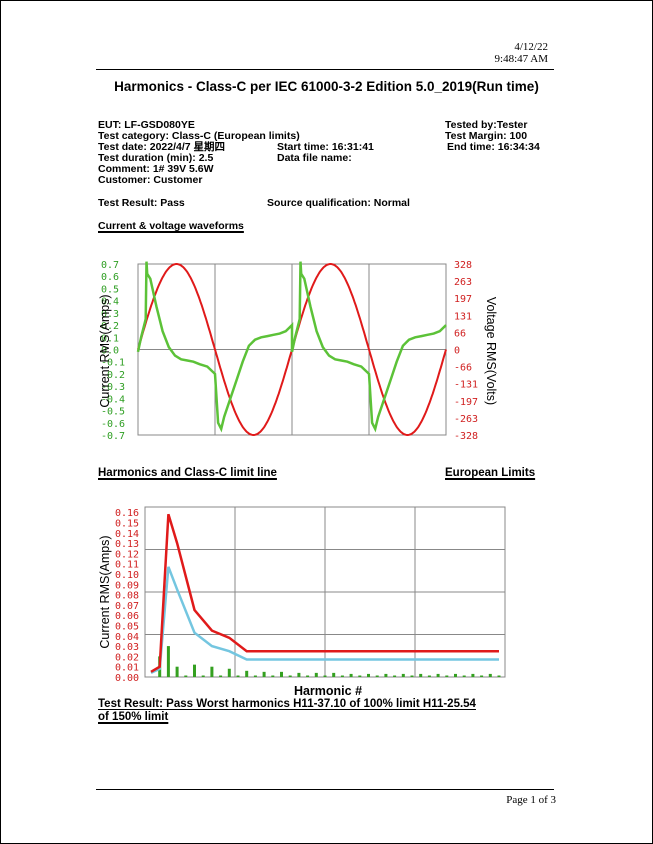 Image resolution: width=653 pixels, height=844 pixels. What do you see at coordinates (150, 180) in the screenshot?
I see `customer-label: Customer` at bounding box center [150, 180].